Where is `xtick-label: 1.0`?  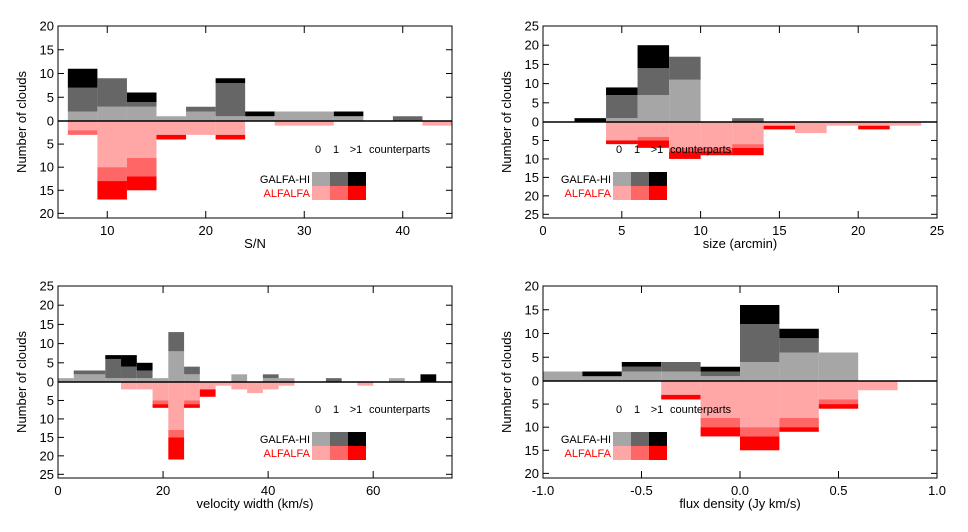
xtick-label: 1.0 is located at coordinates (937, 490).